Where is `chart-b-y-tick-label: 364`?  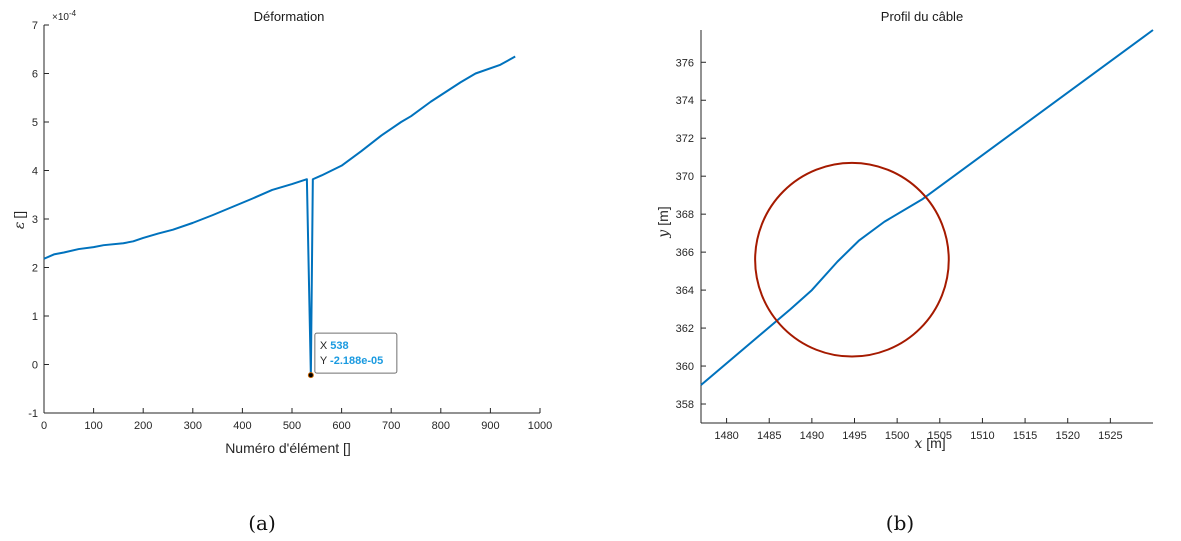
chart-b-y-tick-label: 364 is located at coordinates (685, 291).